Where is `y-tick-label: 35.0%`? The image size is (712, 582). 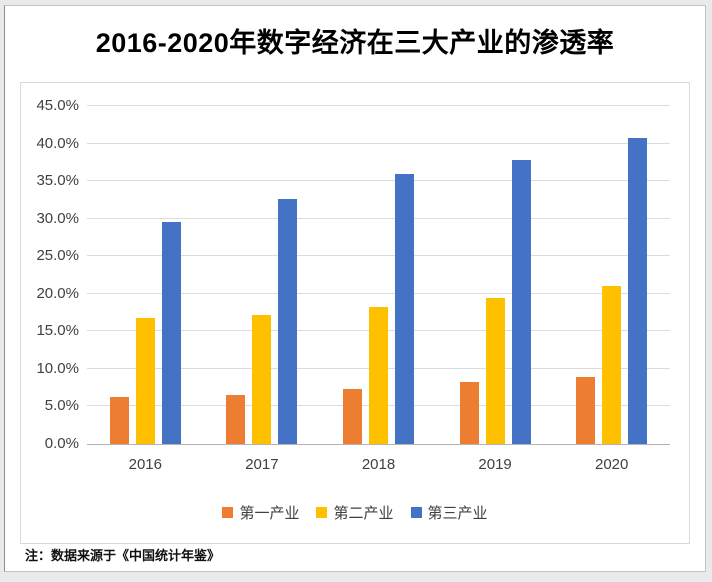
y-tick-label: 35.0% is located at coordinates (57, 181).